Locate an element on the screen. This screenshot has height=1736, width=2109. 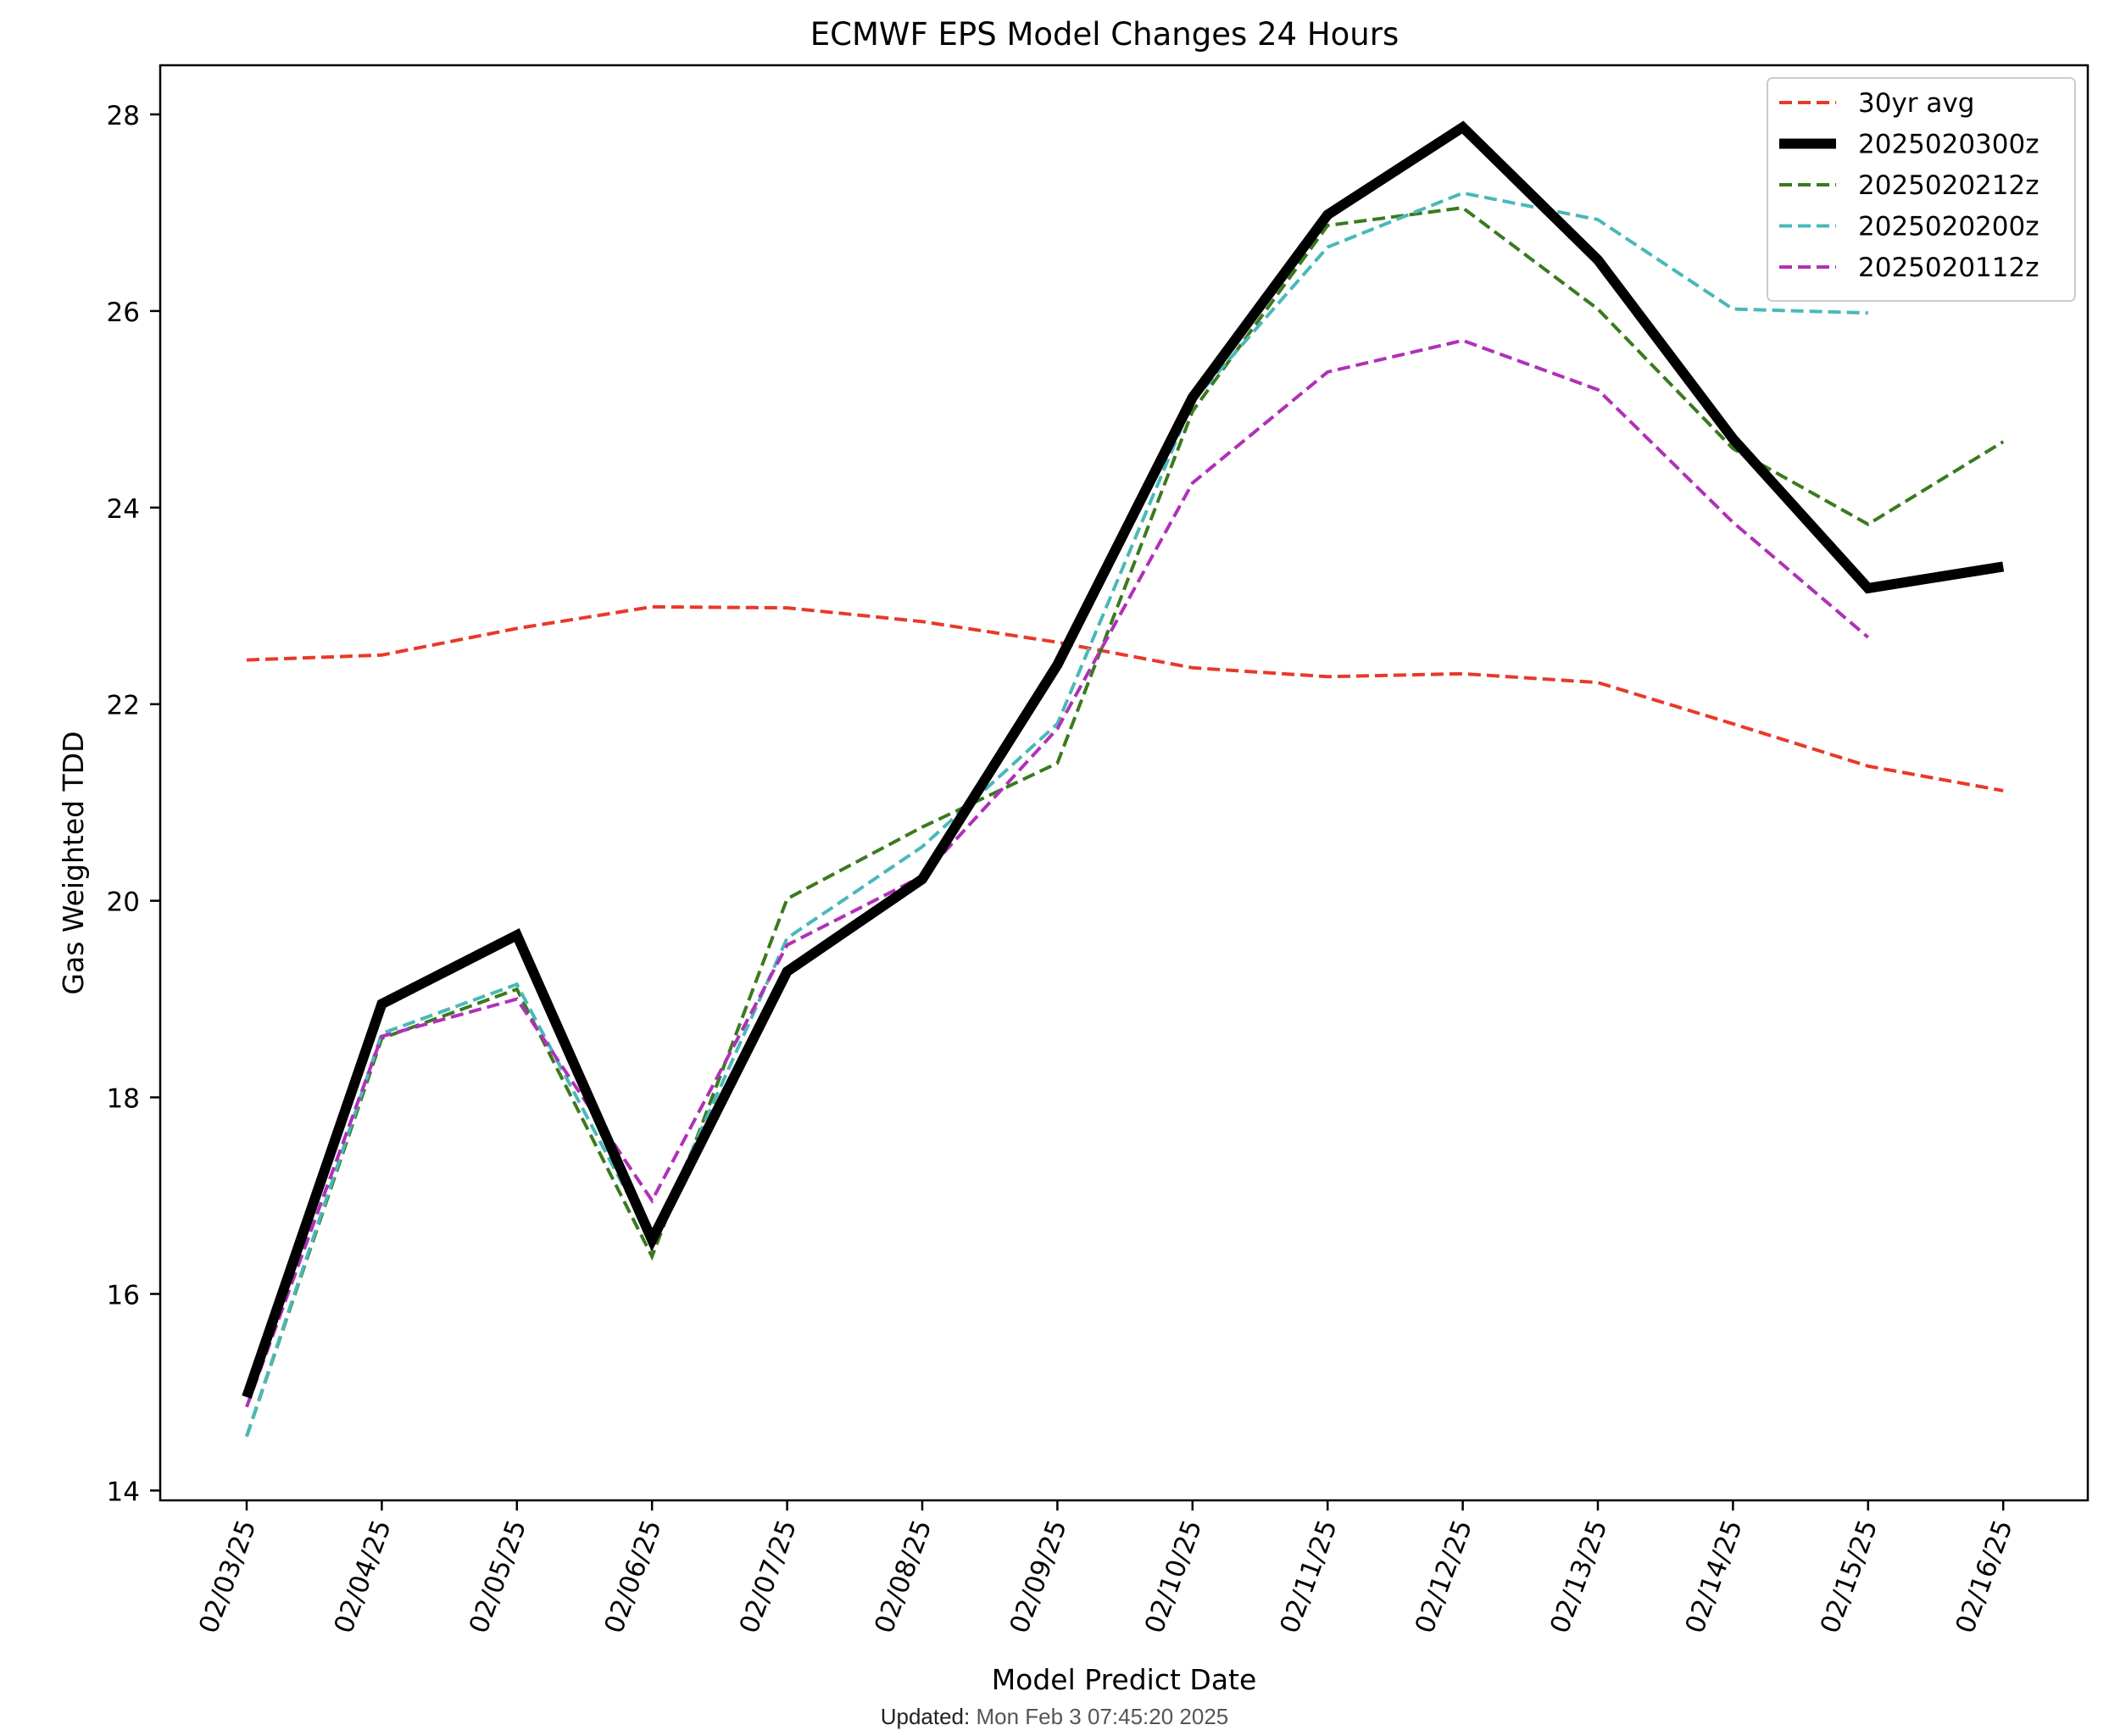
legend-label: 2025020300z is located at coordinates (1948, 145).